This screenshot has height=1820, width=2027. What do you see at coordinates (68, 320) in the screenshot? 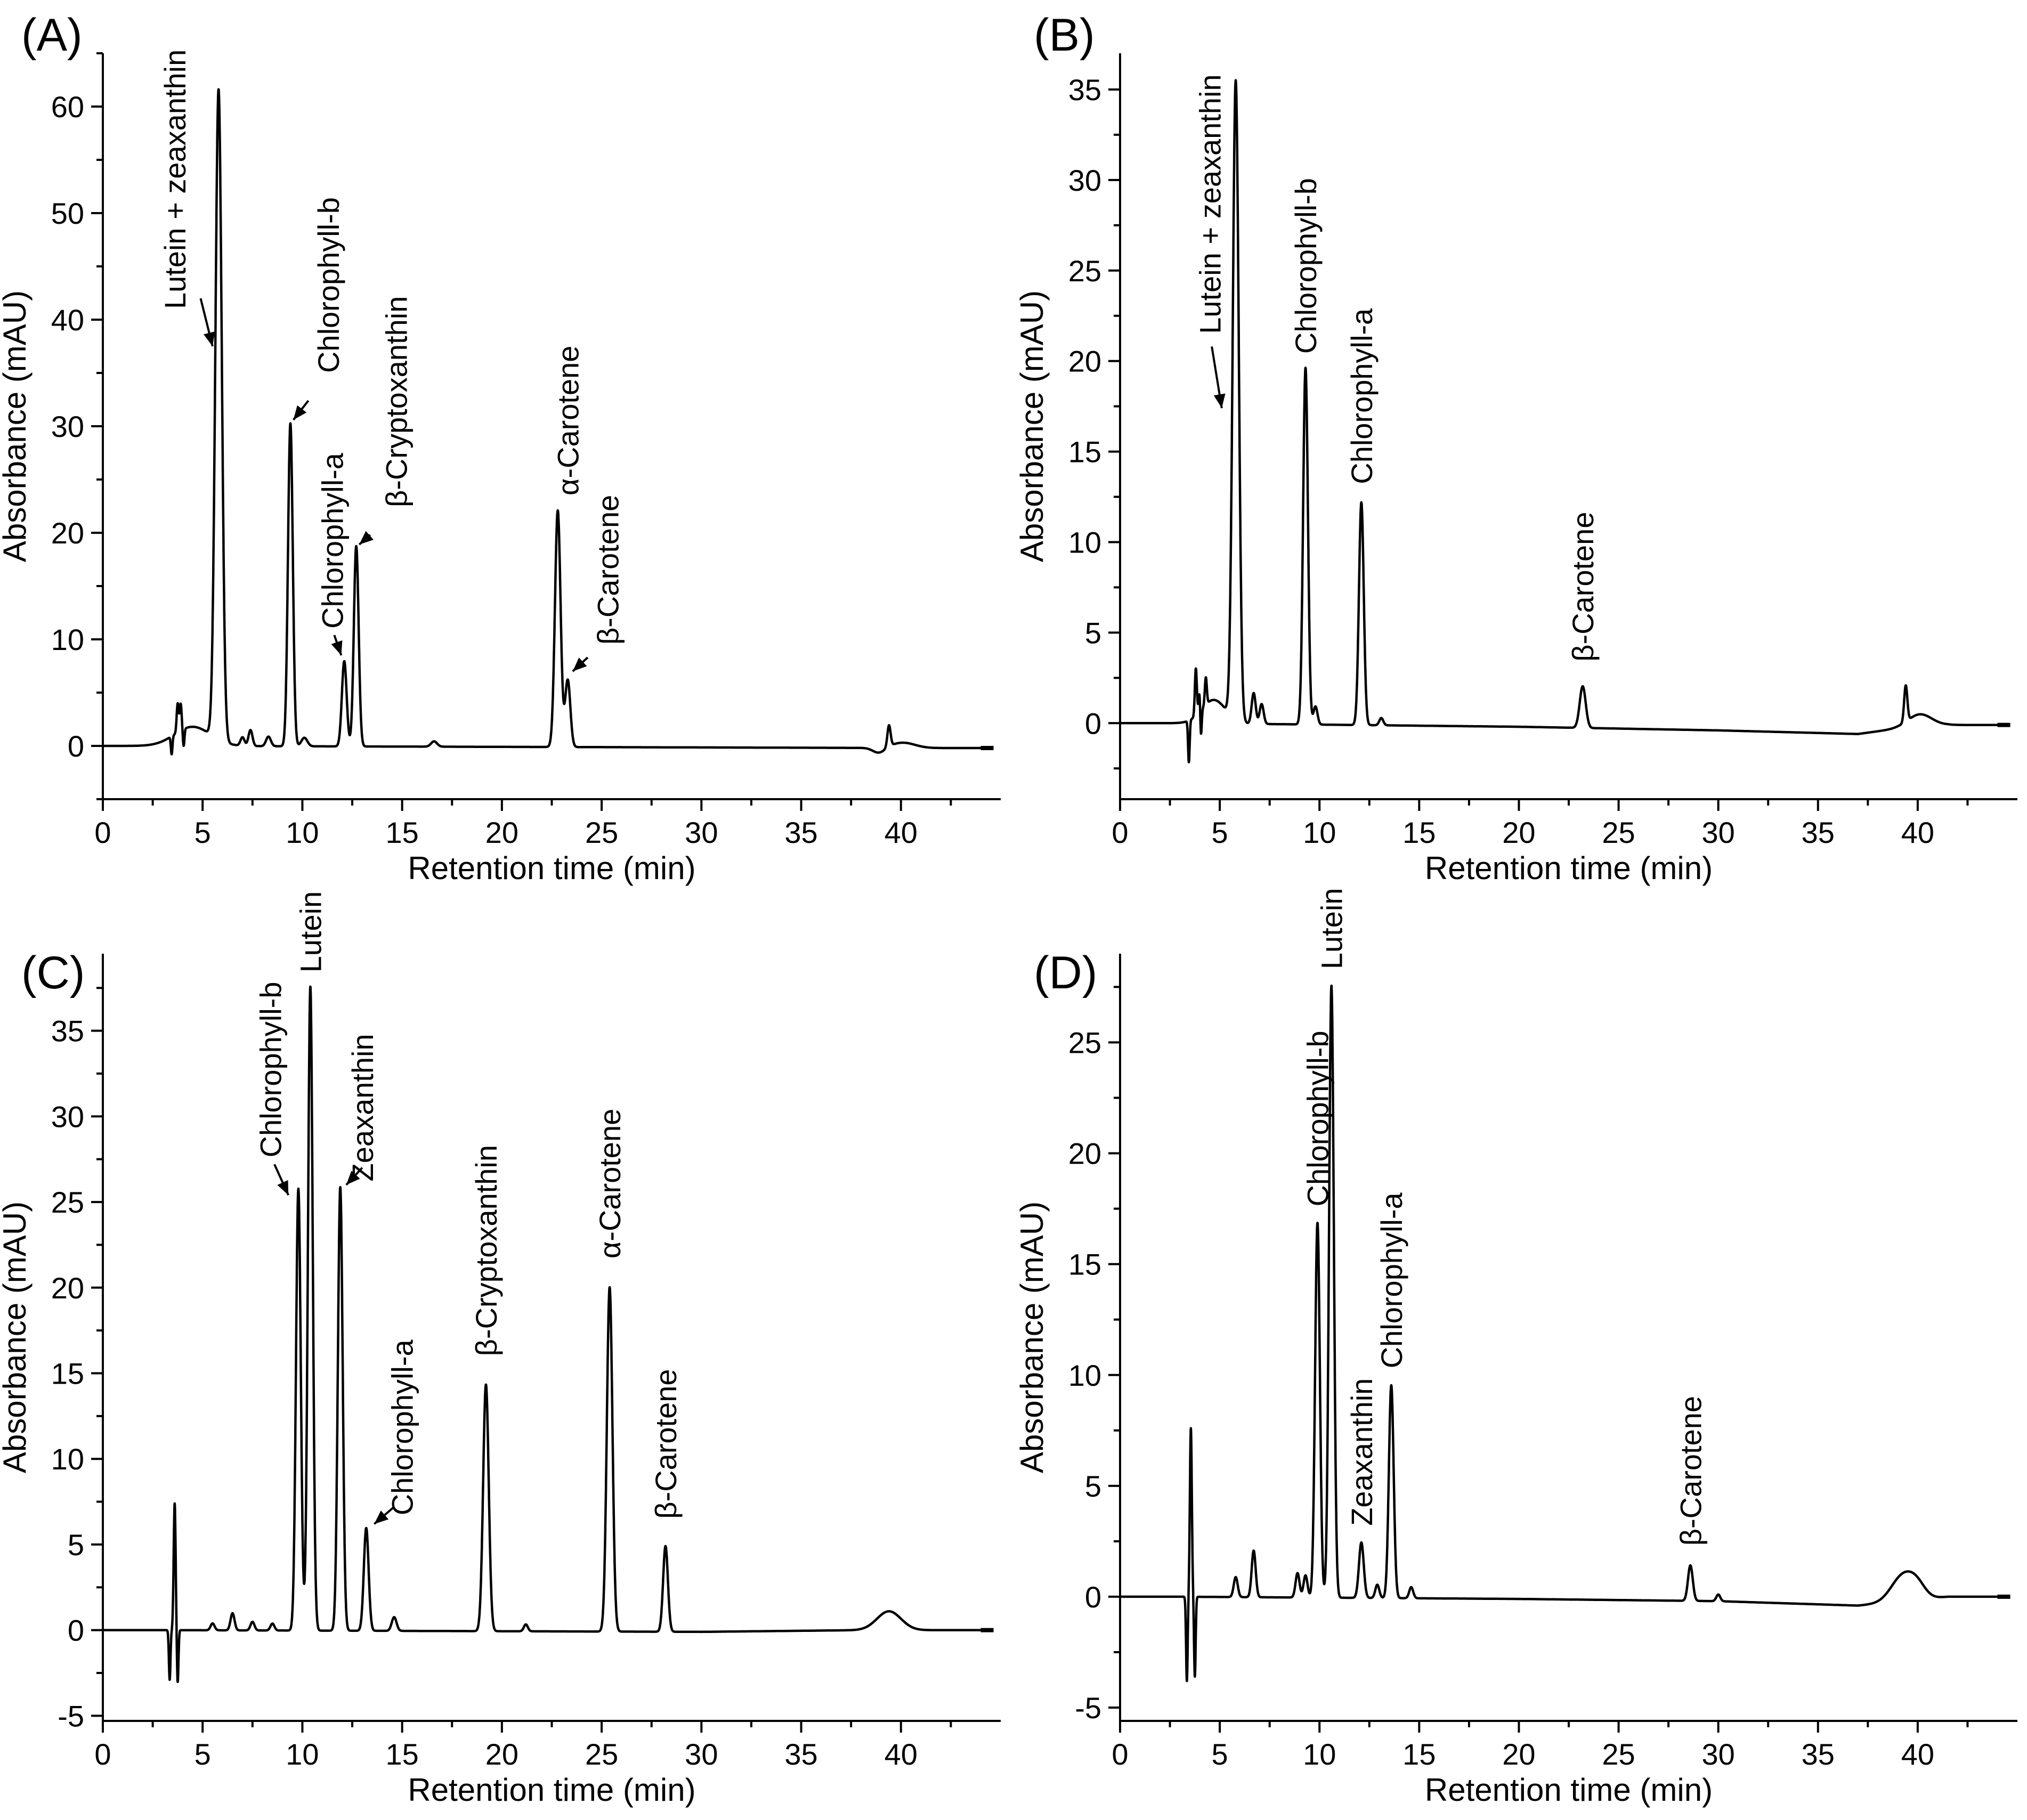
I see `y-tick-label: 40` at bounding box center [68, 320].